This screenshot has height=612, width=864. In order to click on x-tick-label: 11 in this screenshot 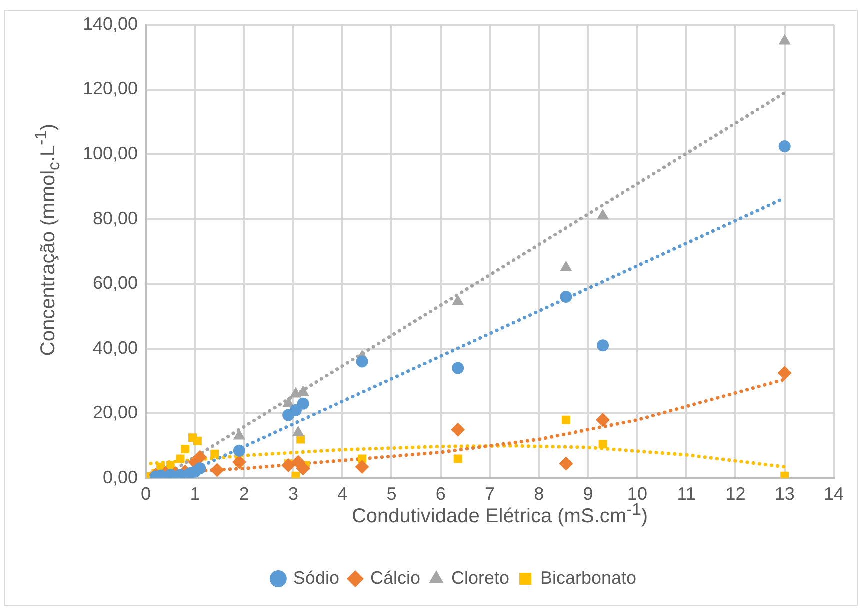, I will do `click(686, 494)`.